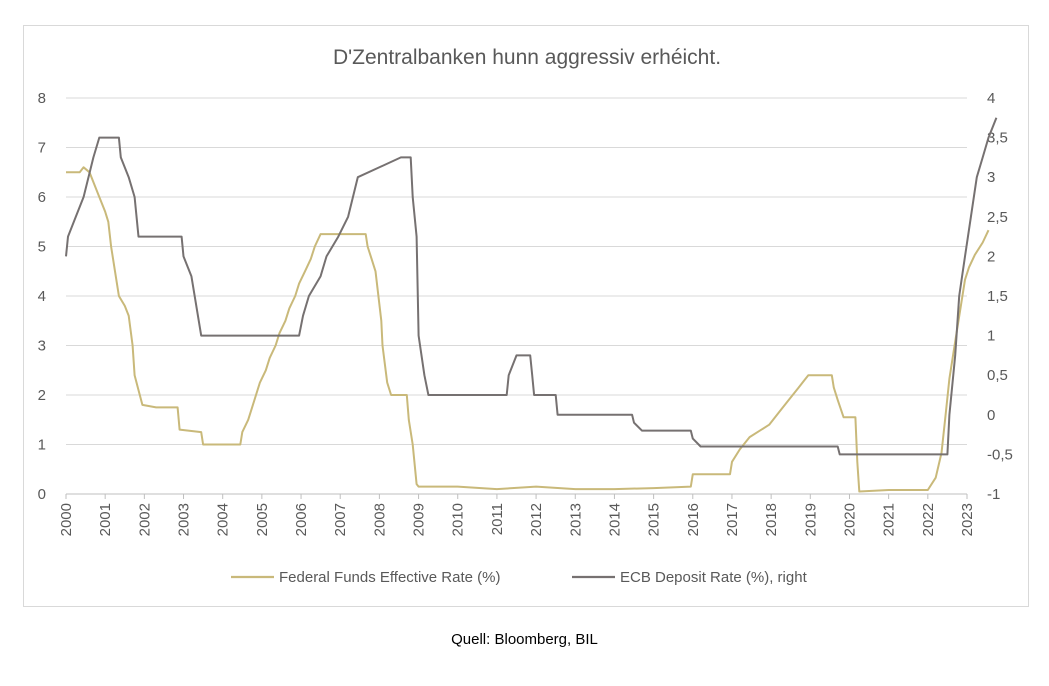 Image resolution: width=1049 pixels, height=686 pixels. Describe the element at coordinates (42, 148) in the screenshot. I see `left-tick-label: 7` at that location.